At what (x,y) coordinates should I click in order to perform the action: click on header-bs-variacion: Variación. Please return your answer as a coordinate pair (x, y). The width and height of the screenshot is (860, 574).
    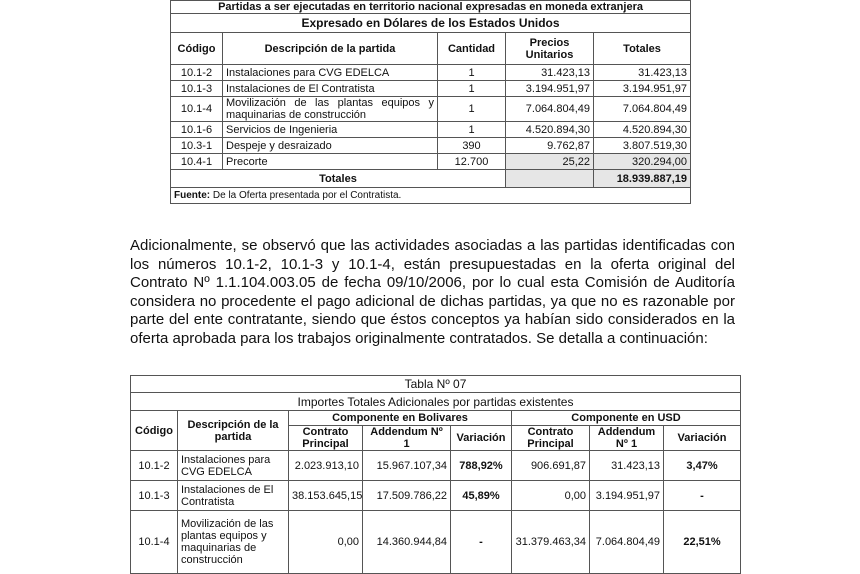
    Looking at the image, I should click on (481, 438).